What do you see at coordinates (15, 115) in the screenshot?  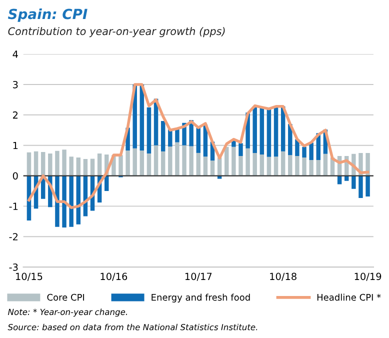 I see `y-tick-label: 2` at bounding box center [15, 115].